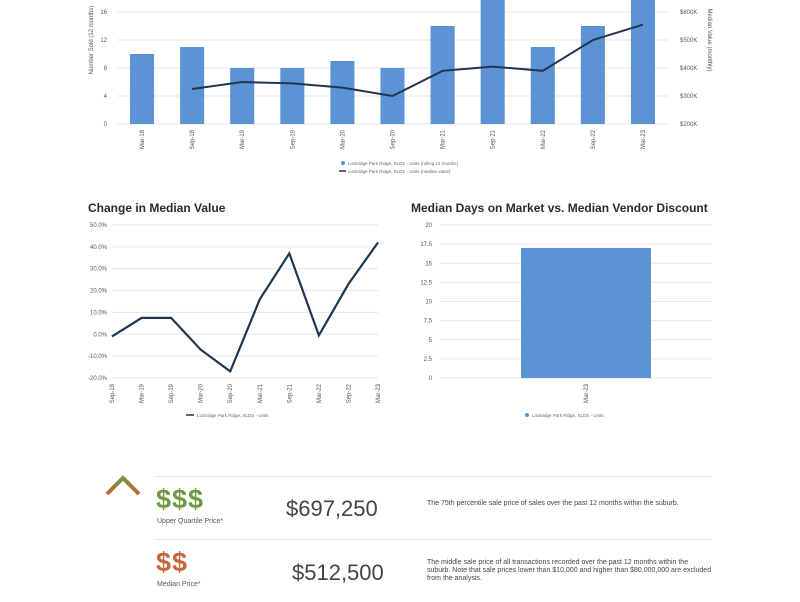 Image resolution: width=800 pixels, height=602 pixels. Describe the element at coordinates (426, 283) in the screenshot. I see `y-tick-label: 12.5` at that location.